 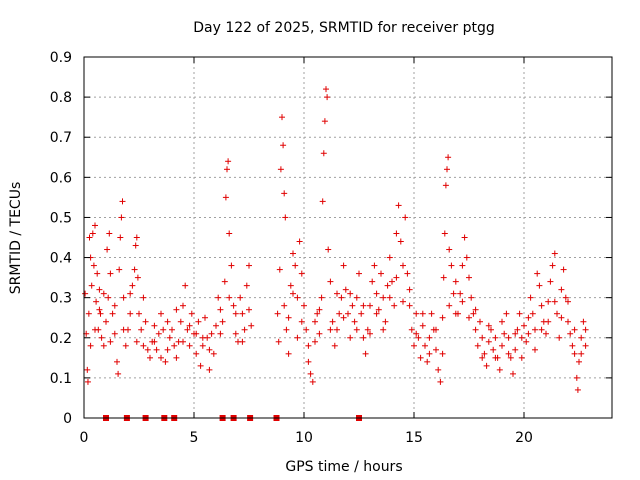 What do you see at coordinates (194, 438) in the screenshot?
I see `x-tick-label: 5` at bounding box center [194, 438].